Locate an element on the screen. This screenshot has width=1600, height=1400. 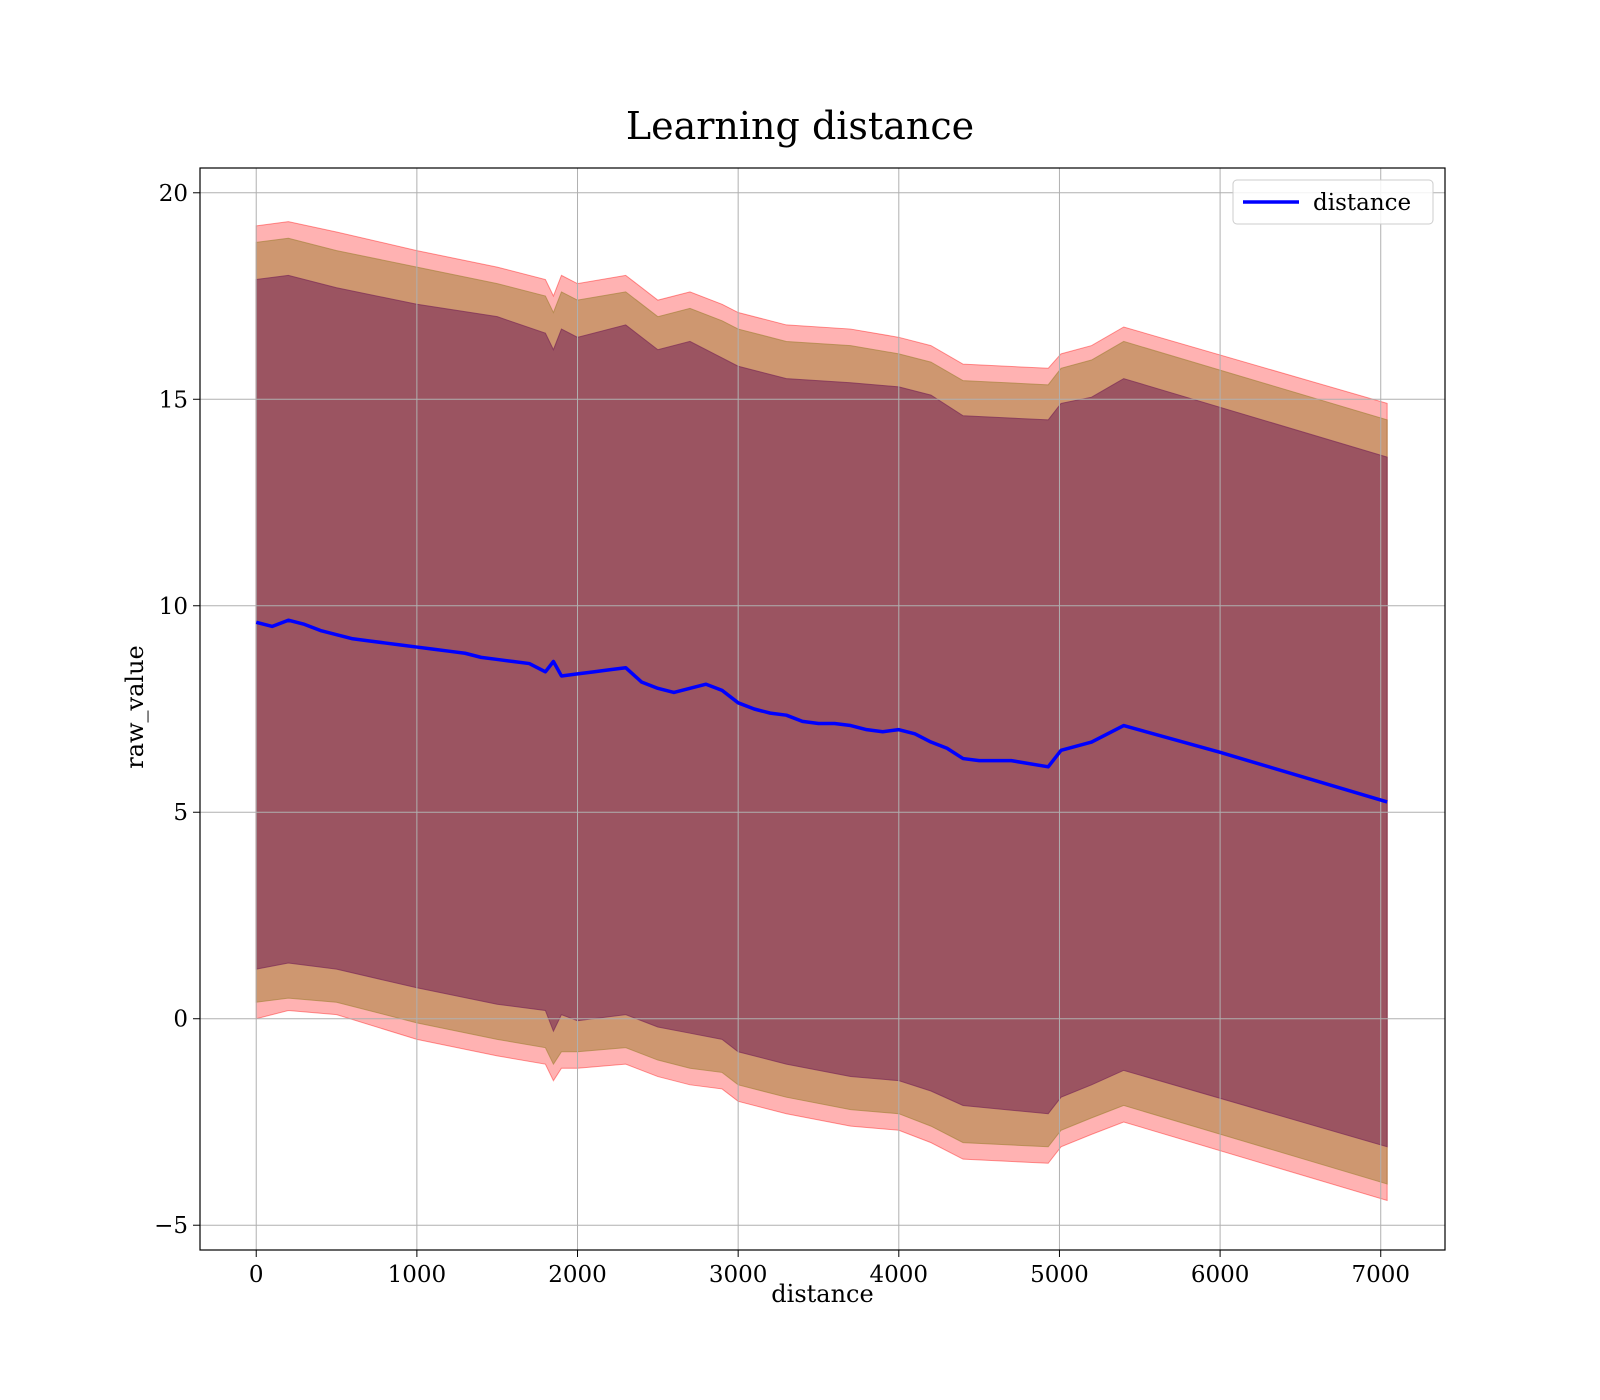
legend-label-0: distance is located at coordinates (1362, 203).